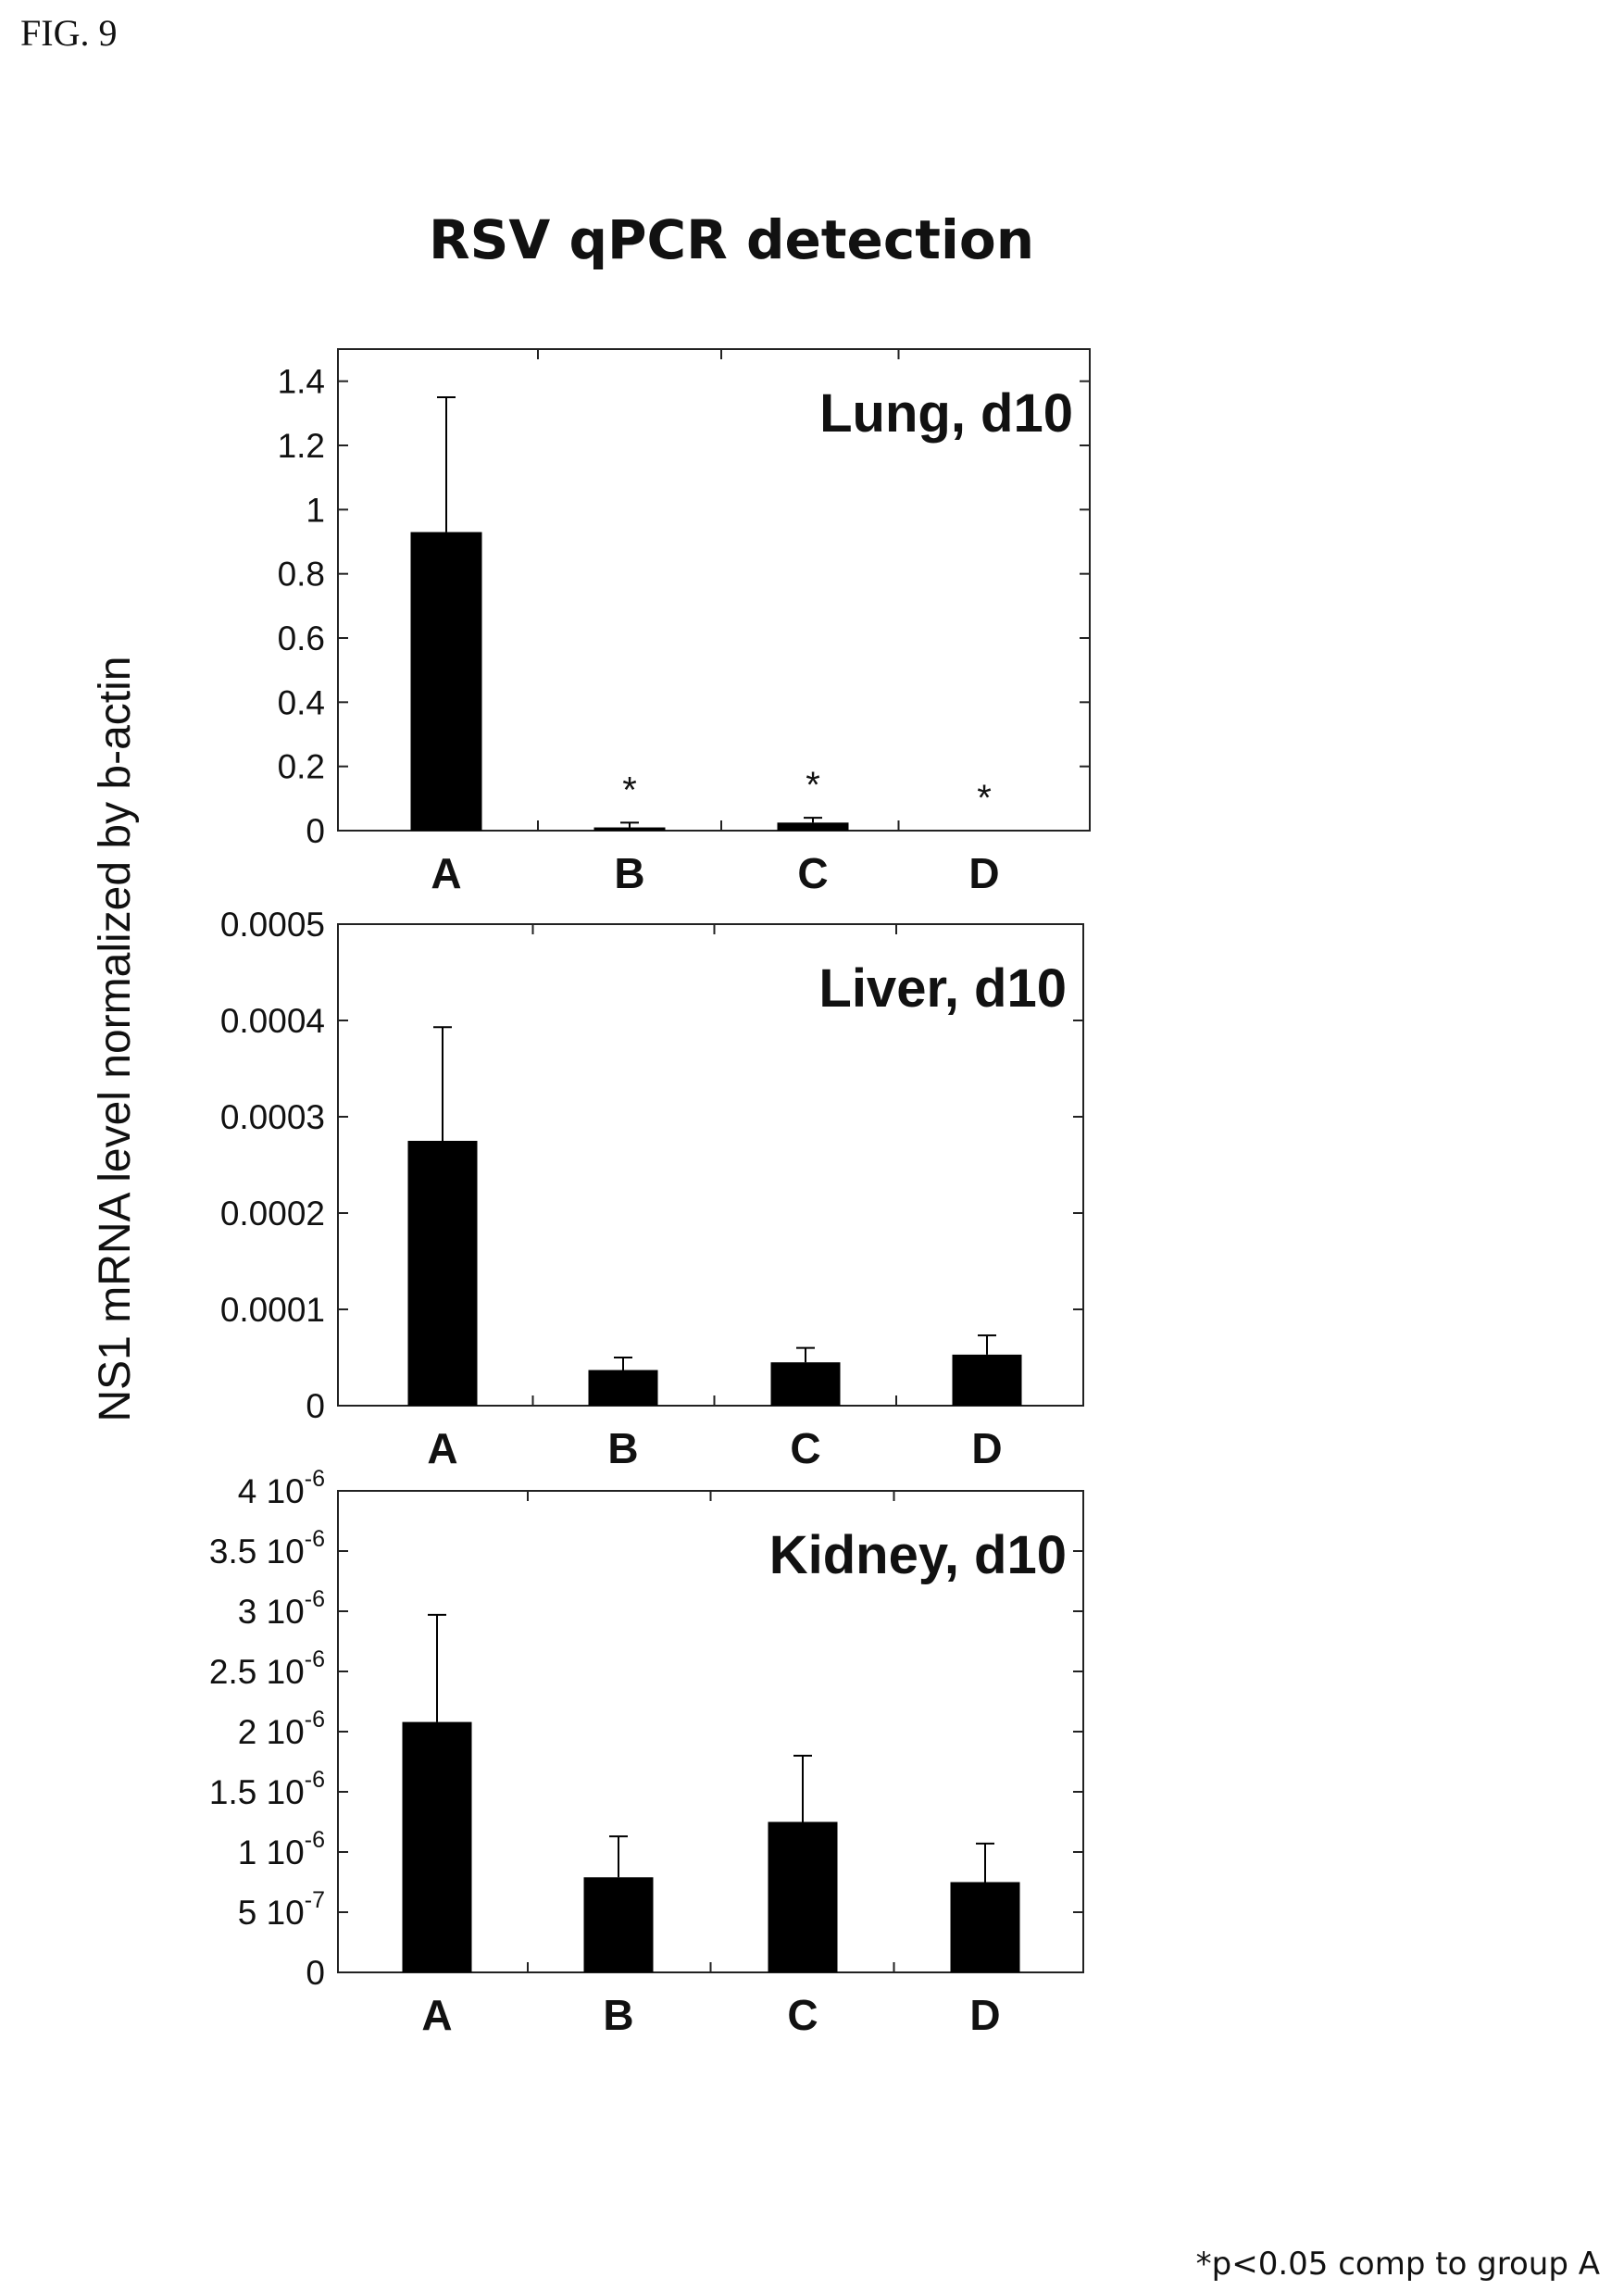 This screenshot has height=2290, width=1624. Describe the element at coordinates (629, 790) in the screenshot. I see `lung-significance-B: *` at that location.